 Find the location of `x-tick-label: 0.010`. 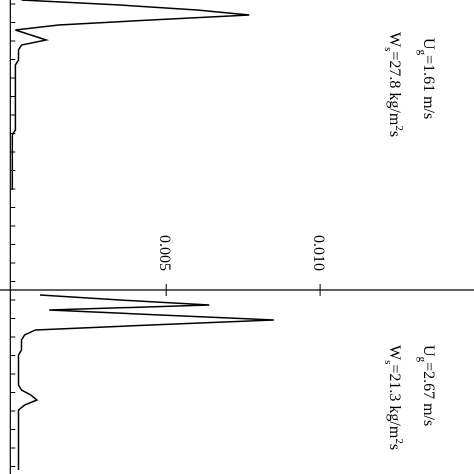

x-tick-label: 0.010 is located at coordinates (318, 253).